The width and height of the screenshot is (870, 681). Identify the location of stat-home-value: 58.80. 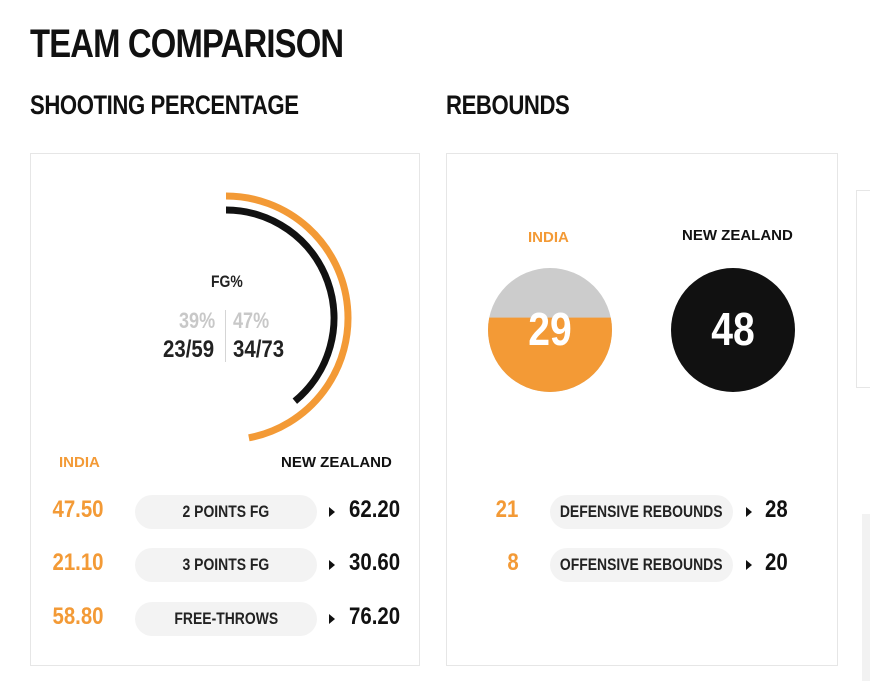
(78, 616).